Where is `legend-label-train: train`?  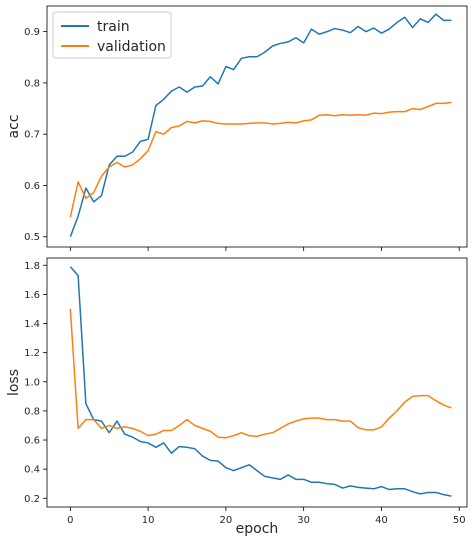
legend-label-train: train is located at coordinates (113, 27).